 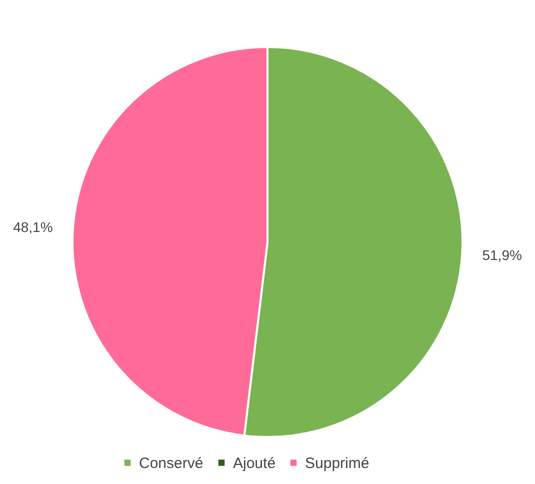 I want to click on data-label: 48,1%, so click(x=33, y=226).